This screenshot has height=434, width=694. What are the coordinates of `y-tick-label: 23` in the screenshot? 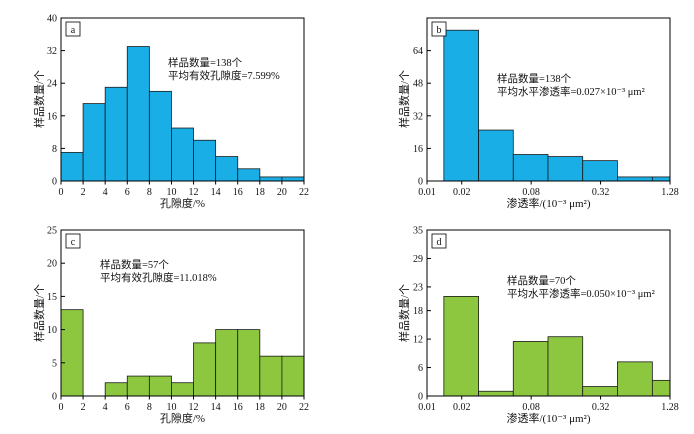 It's located at (418, 287).